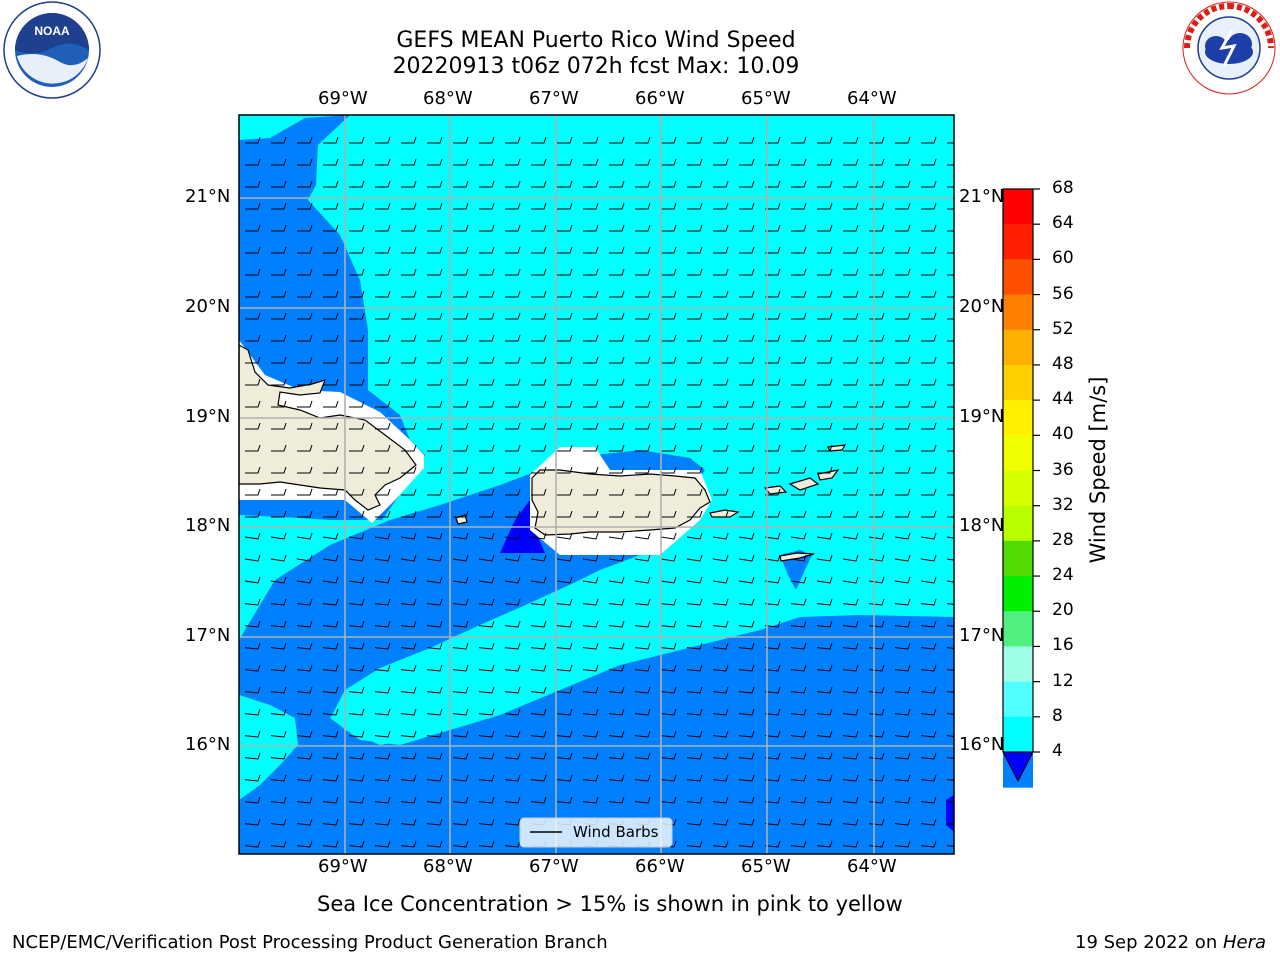 Image resolution: width=1280 pixels, height=960 pixels. I want to click on wind-fill-lt-4-southeast, so click(950, 813).